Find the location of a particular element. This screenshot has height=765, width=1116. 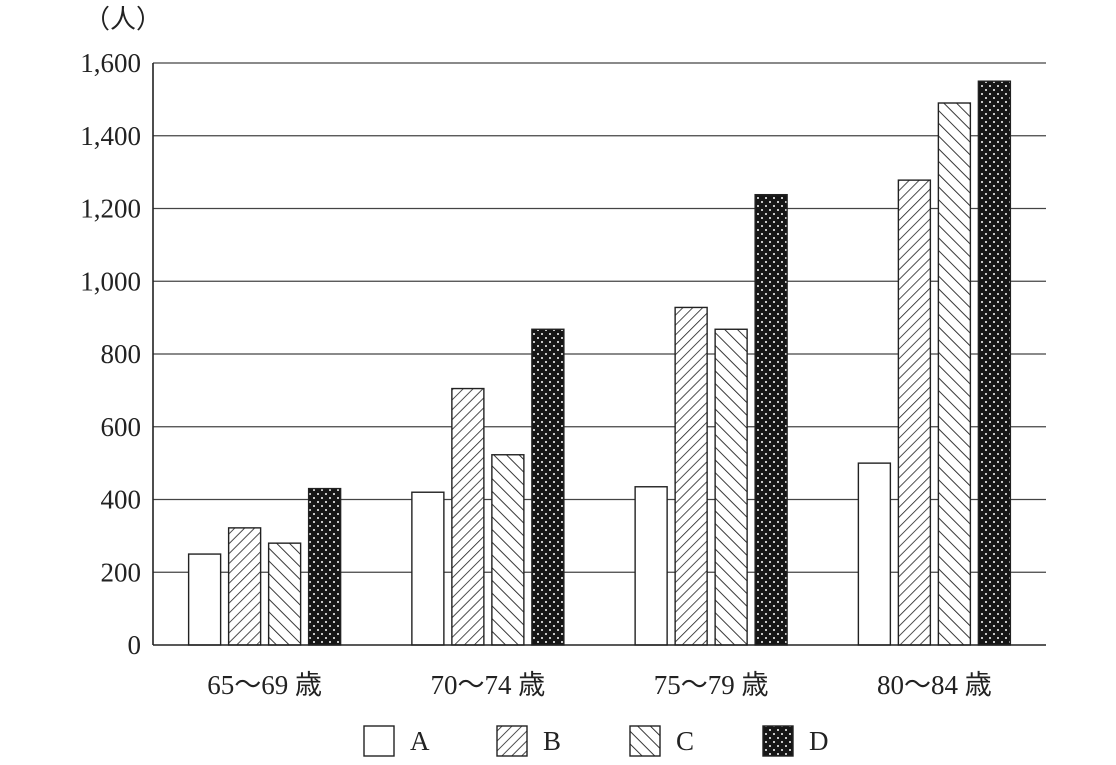

y-unit-label: （人） is located at coordinates (123, 19).